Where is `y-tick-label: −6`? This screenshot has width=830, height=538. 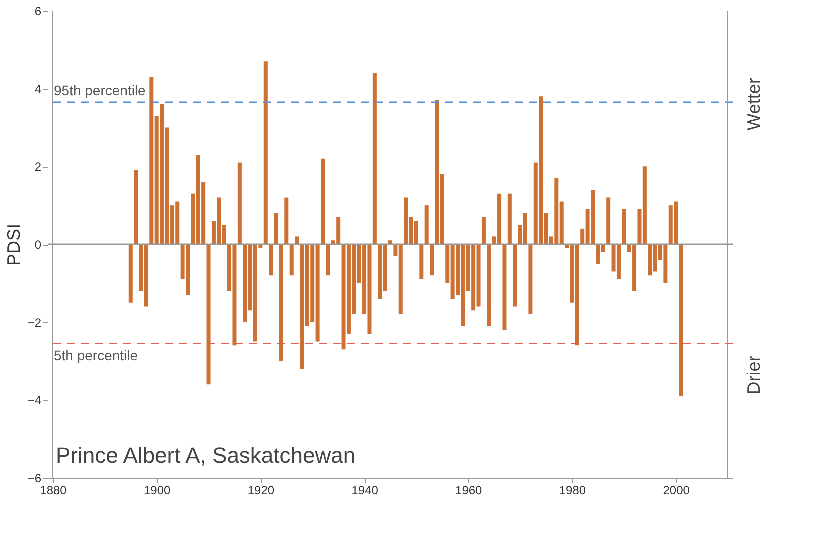 y-tick-label: −6 is located at coordinates (35, 479).